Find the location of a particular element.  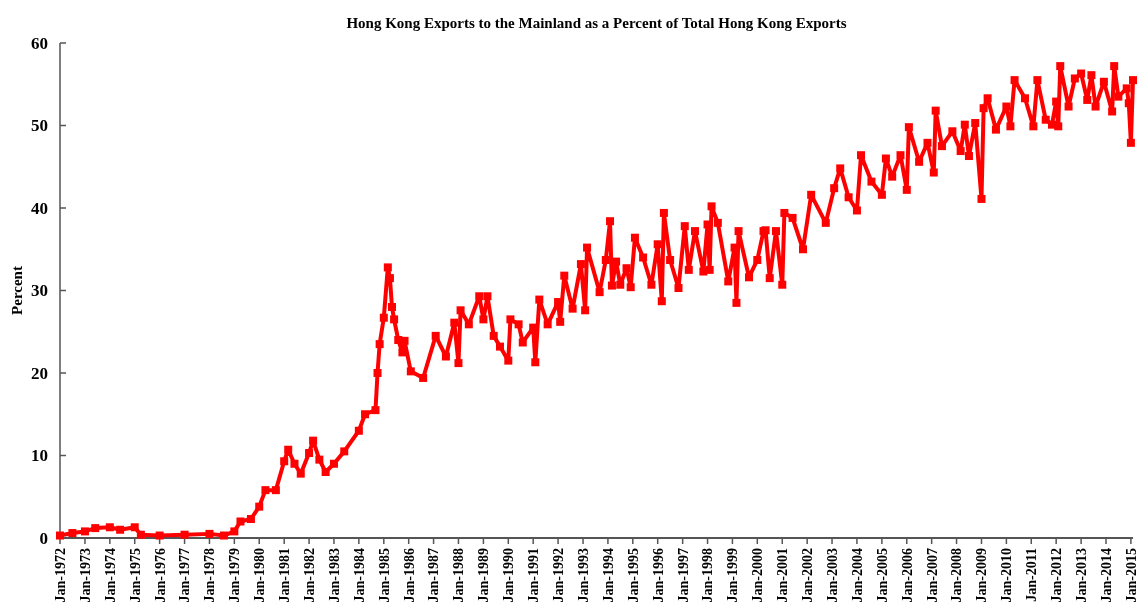

x-tick-label: Jan-1981 is located at coordinates (285, 575).